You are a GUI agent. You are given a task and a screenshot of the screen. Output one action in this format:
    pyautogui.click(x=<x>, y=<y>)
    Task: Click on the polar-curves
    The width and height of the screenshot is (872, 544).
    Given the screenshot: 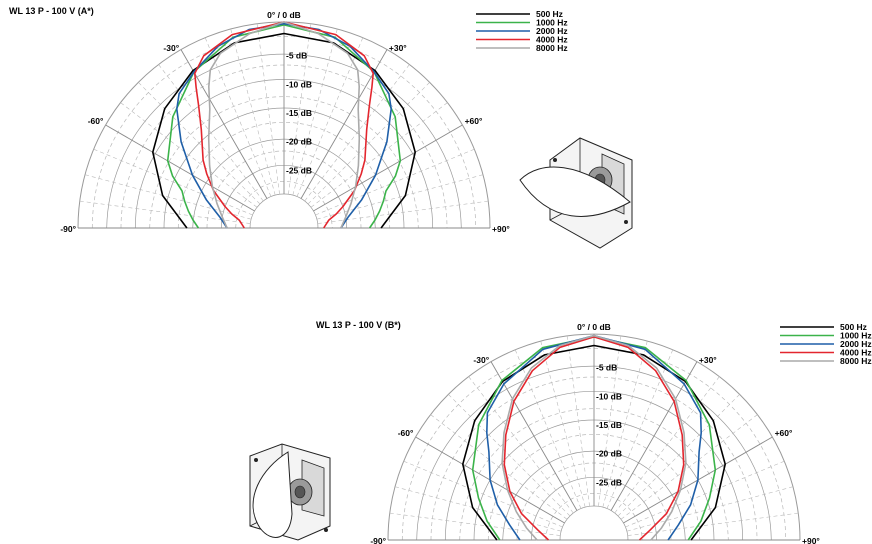 What is the action you would take?
    pyautogui.click(x=594, y=437)
    